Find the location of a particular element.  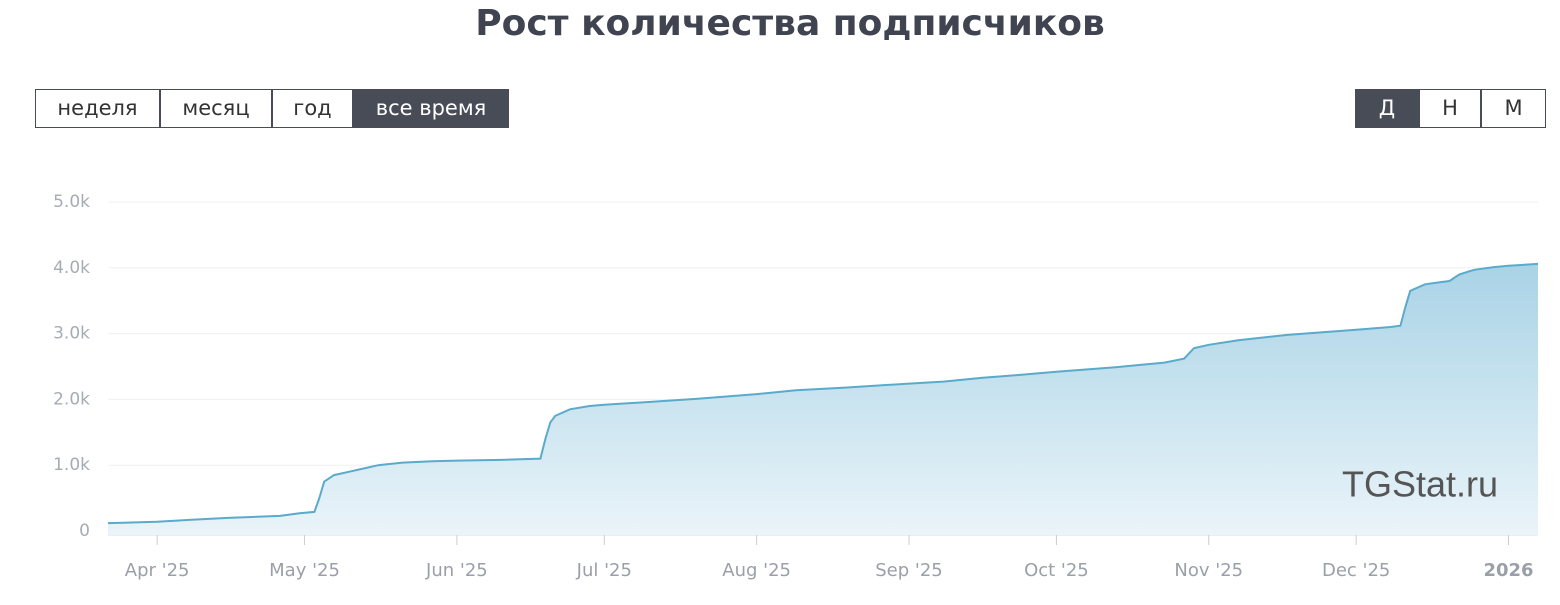

button-label: Д is located at coordinates (1387, 108).